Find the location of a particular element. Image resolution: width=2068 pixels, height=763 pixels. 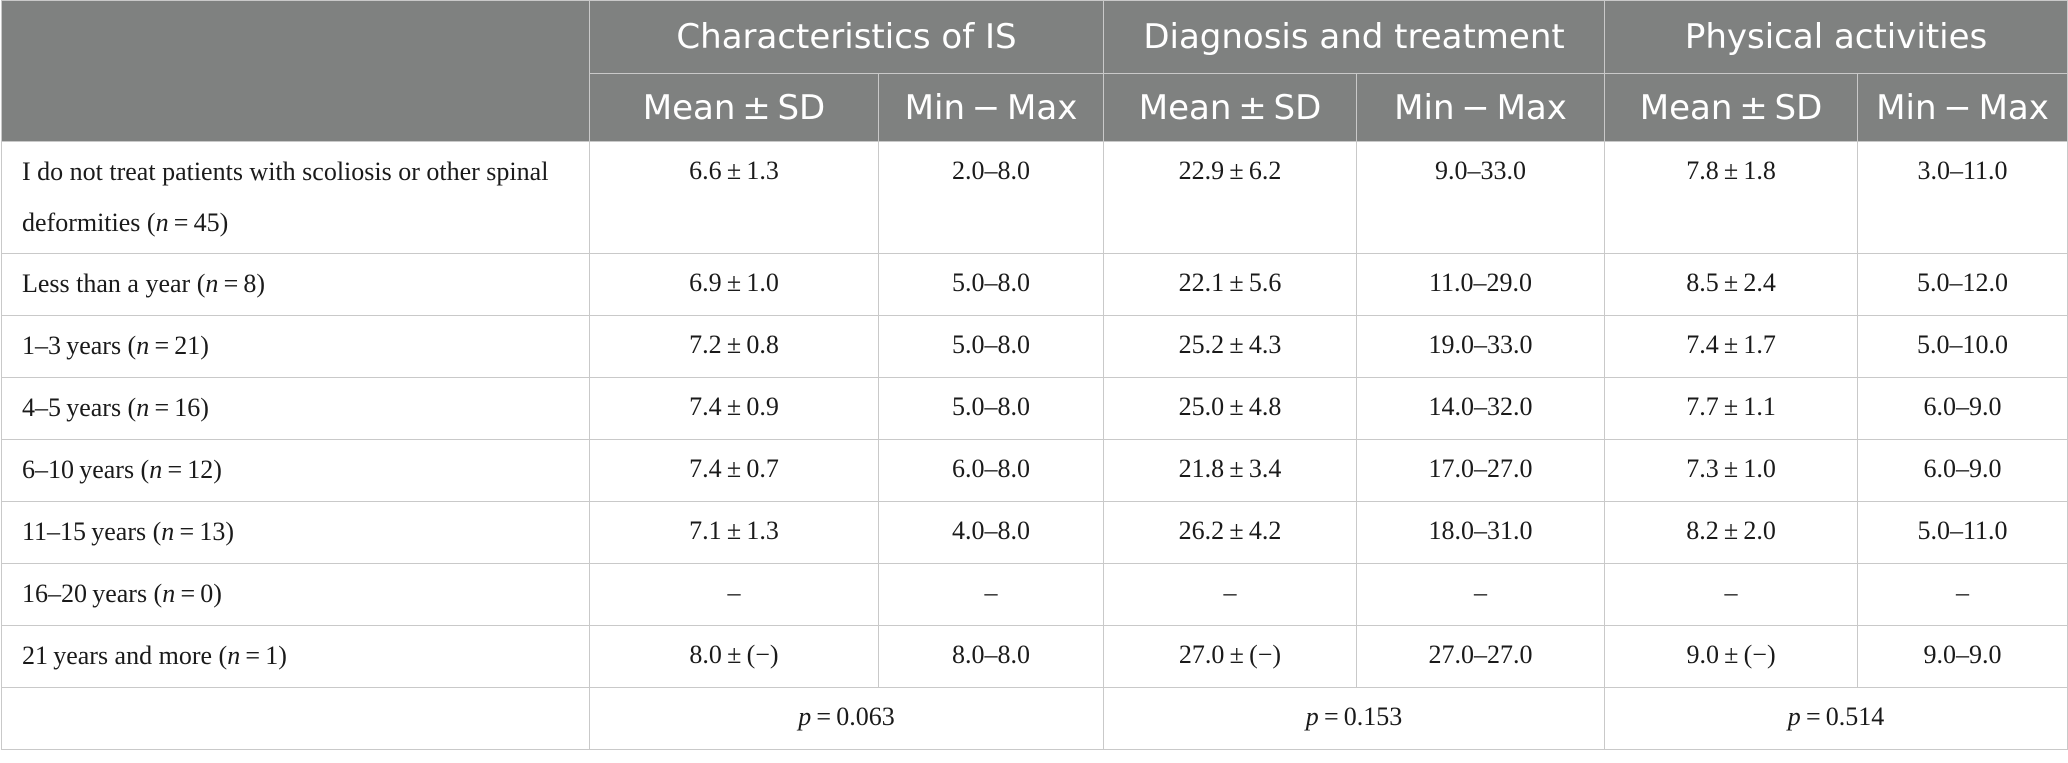

table-cell: 19.0–33.0 is located at coordinates (1481, 346).